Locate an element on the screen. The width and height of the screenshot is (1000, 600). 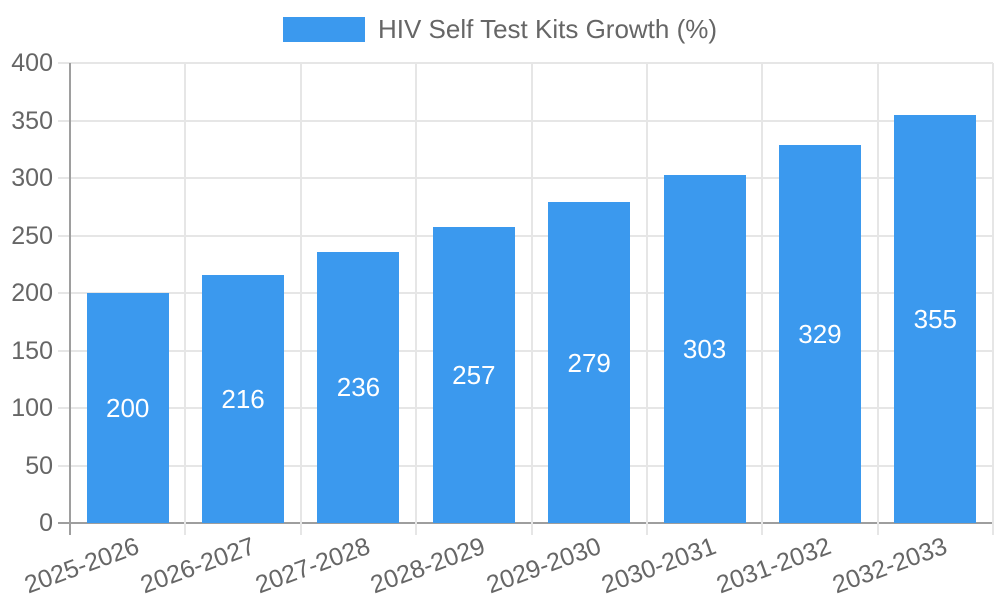
y-tick-label: 300 is located at coordinates (32, 178).